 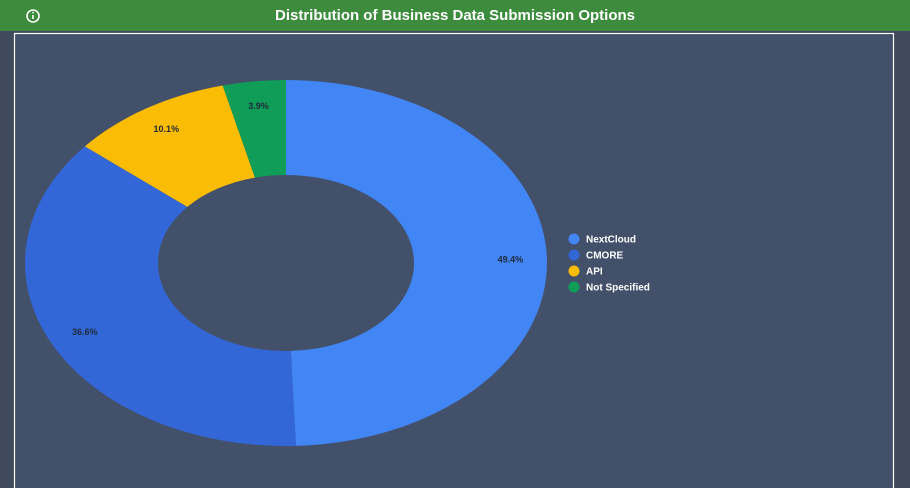 I want to click on legend-label: Not Specified, so click(x=618, y=288).